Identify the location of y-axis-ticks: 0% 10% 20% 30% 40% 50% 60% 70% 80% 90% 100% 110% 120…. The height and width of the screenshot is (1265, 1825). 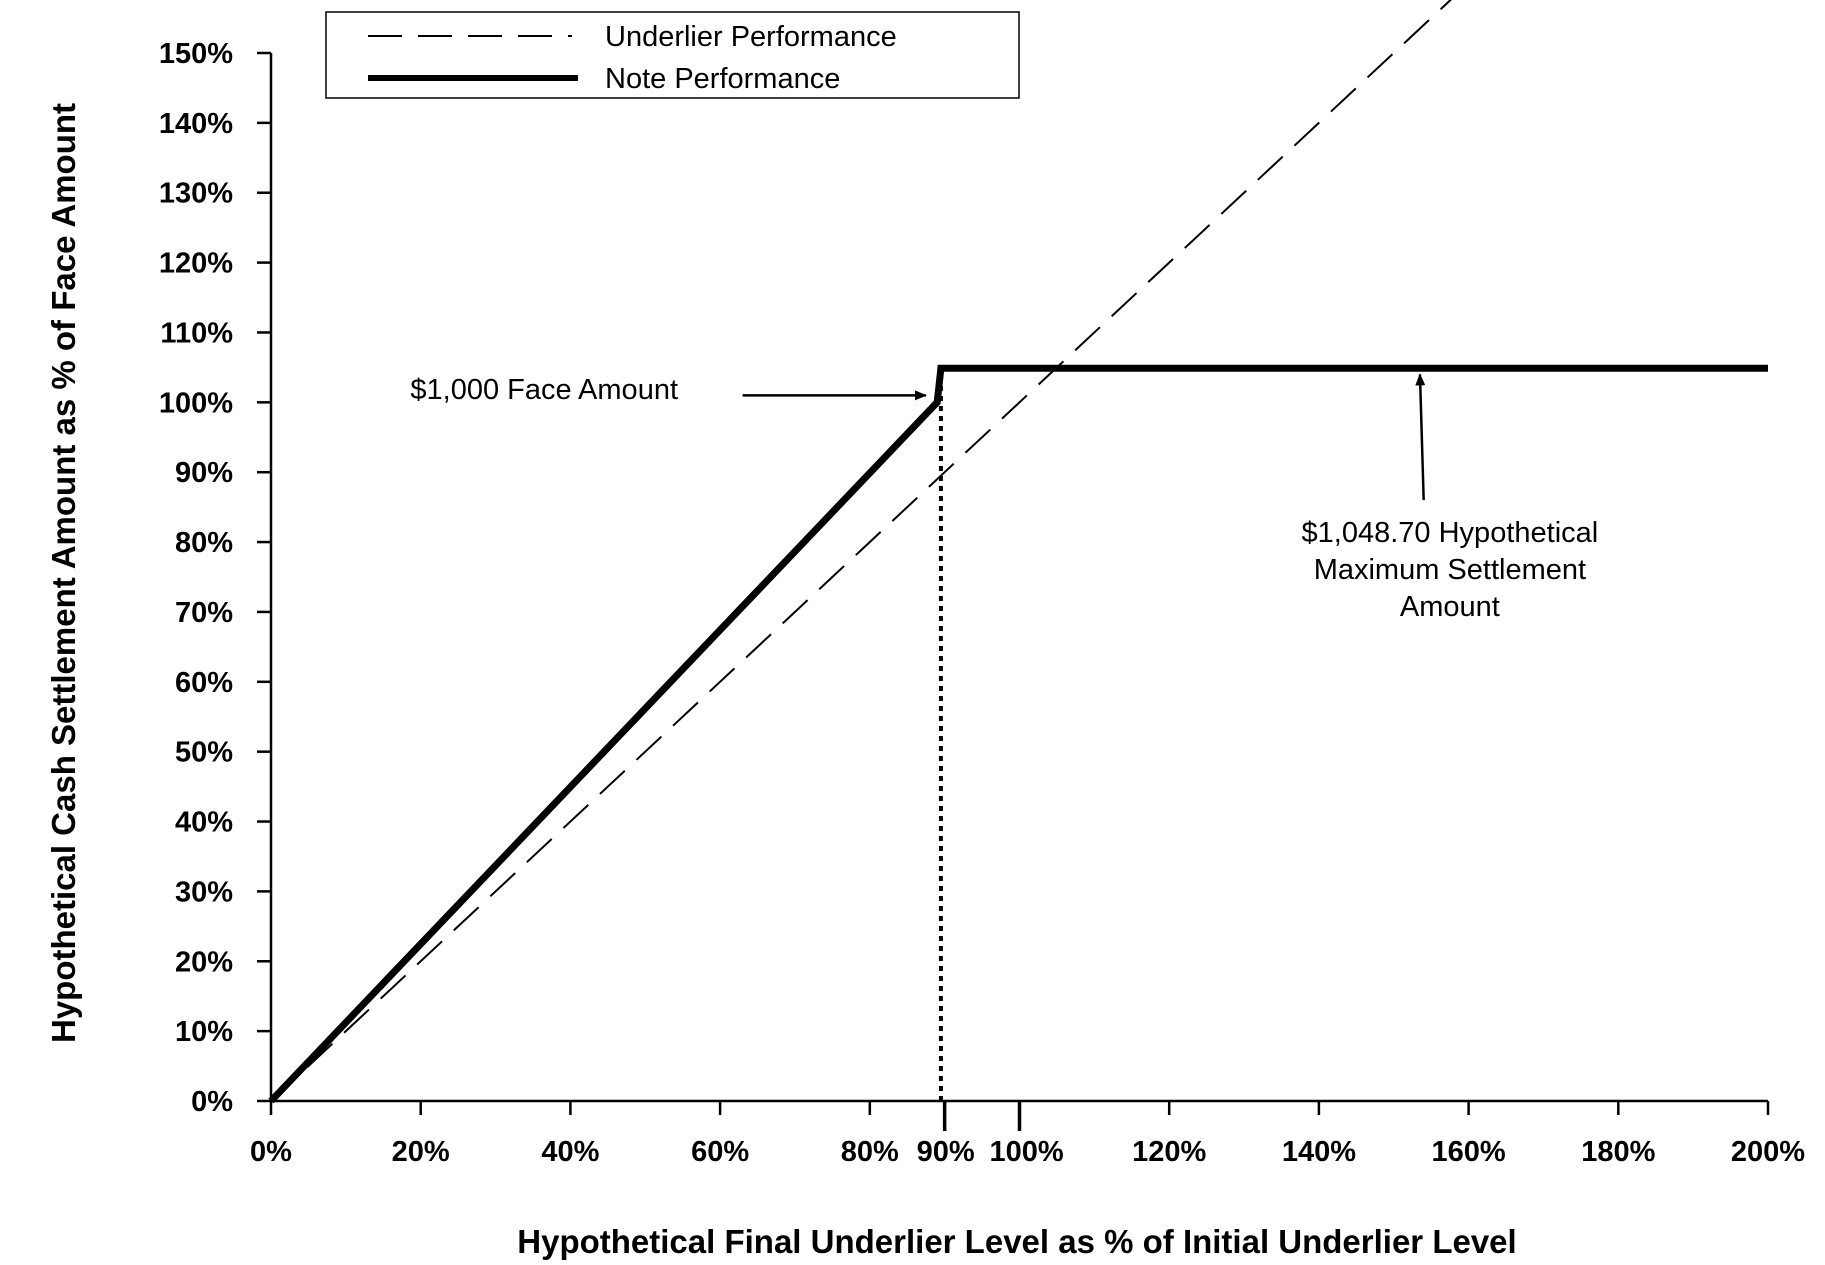
(215, 578).